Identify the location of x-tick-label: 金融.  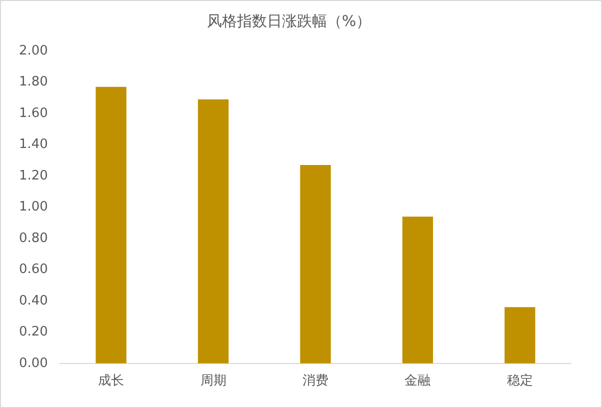
(417, 381).